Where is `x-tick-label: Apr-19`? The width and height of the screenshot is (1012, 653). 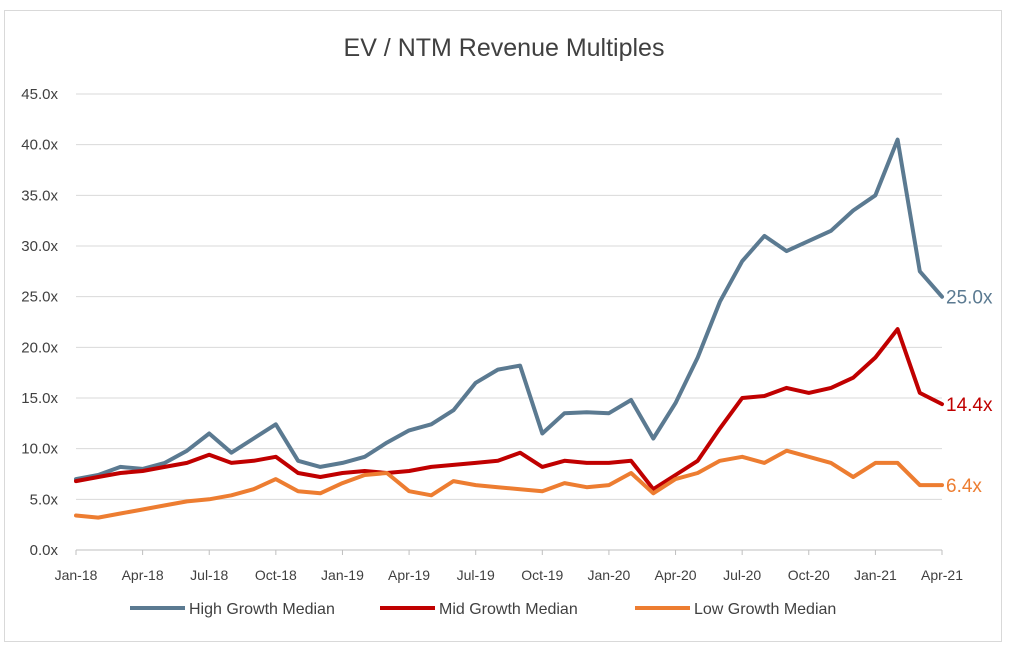
x-tick-label: Apr-19 is located at coordinates (409, 575).